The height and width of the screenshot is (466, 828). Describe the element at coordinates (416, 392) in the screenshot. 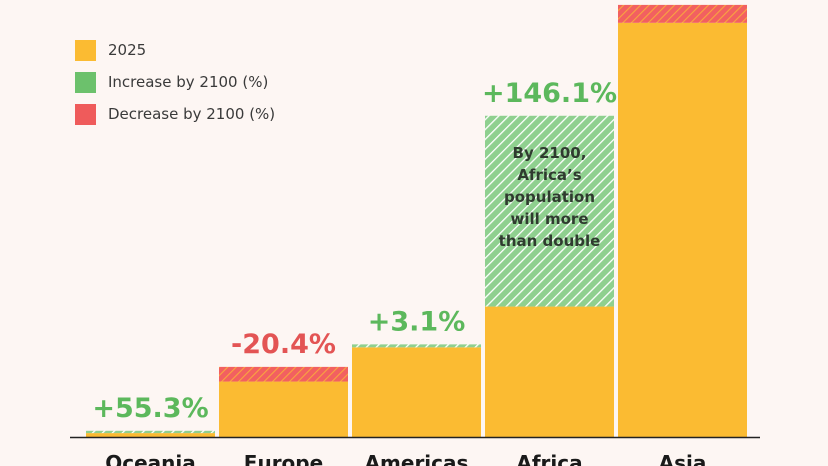

I see `bar-2025-americas` at that location.